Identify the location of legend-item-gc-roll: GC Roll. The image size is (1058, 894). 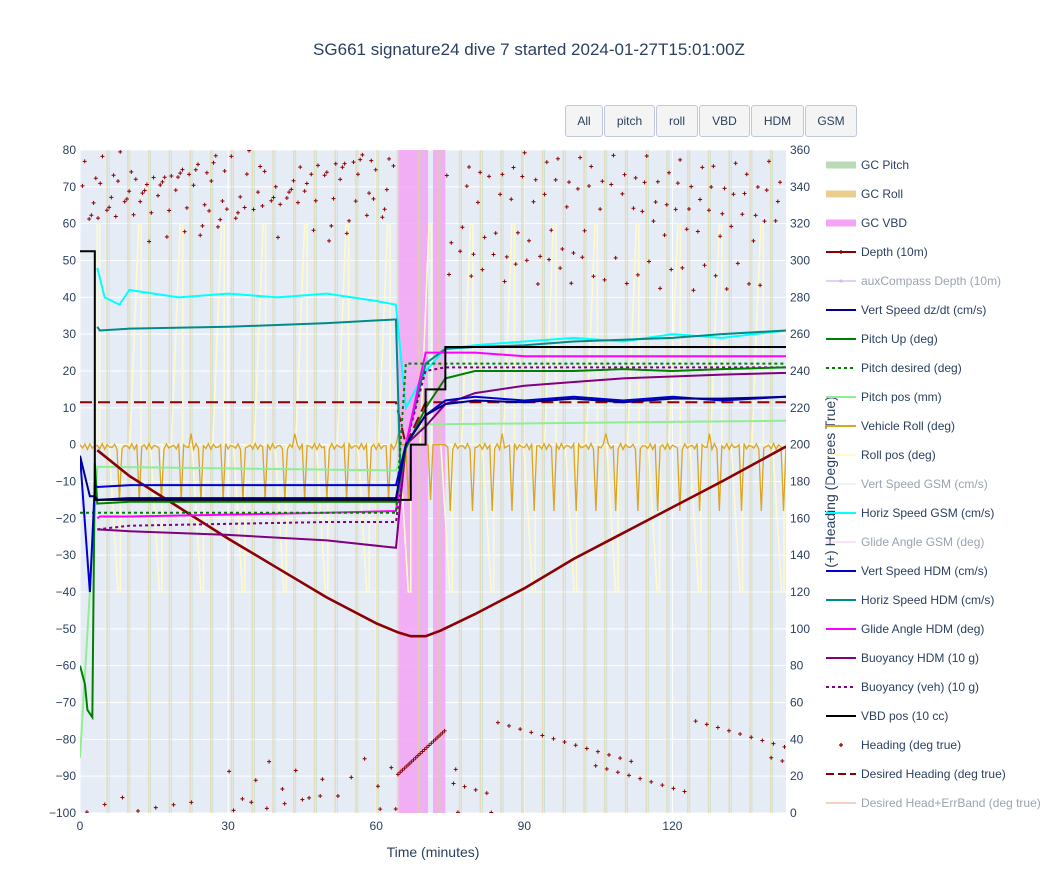
(864, 194).